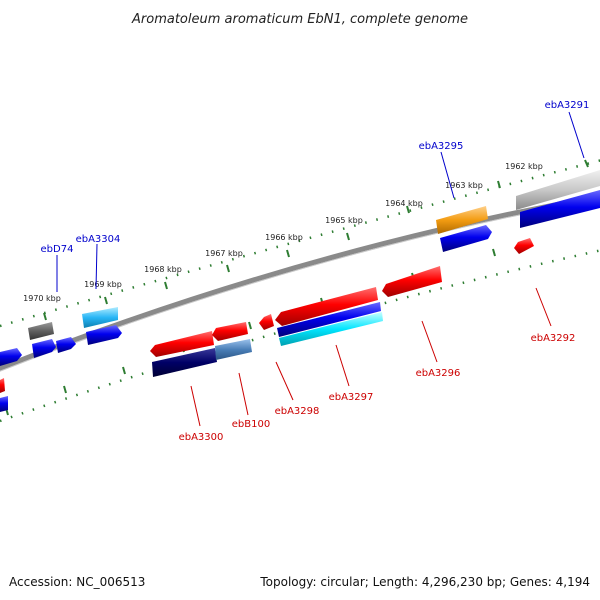 This screenshot has height=600, width=600. What do you see at coordinates (524, 166) in the screenshot?
I see `tick-label-1962: 1962 kbp` at bounding box center [524, 166].